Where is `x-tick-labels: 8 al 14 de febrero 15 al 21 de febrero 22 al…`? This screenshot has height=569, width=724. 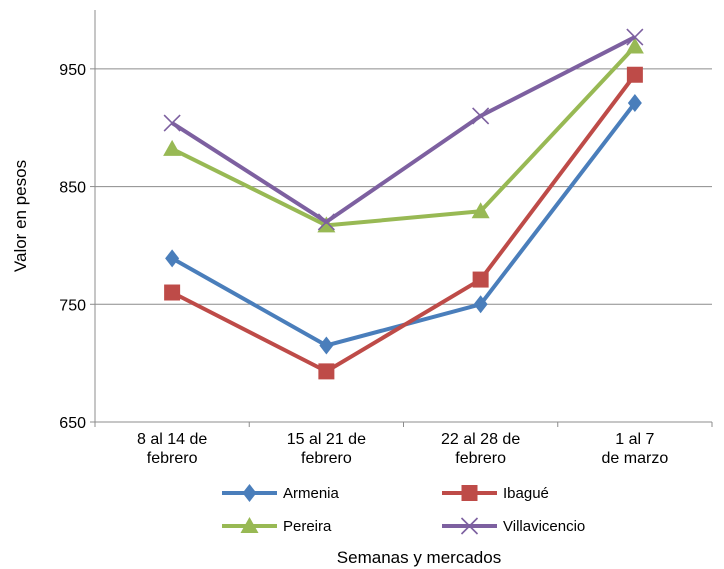 x-tick-labels: 8 al 14 de febrero 15 al 21 de febrero 22 al… is located at coordinates (402, 449).